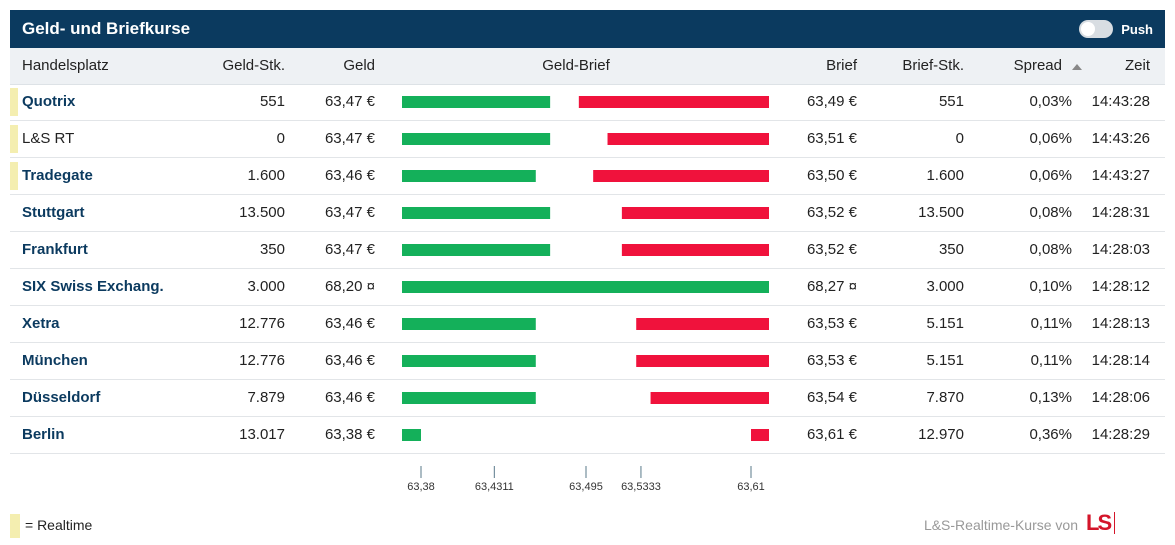  I want to click on table-row: Quotrix 551 63,47 € 63,49 € 551 0,03% 14:43:28, so click(587, 102).